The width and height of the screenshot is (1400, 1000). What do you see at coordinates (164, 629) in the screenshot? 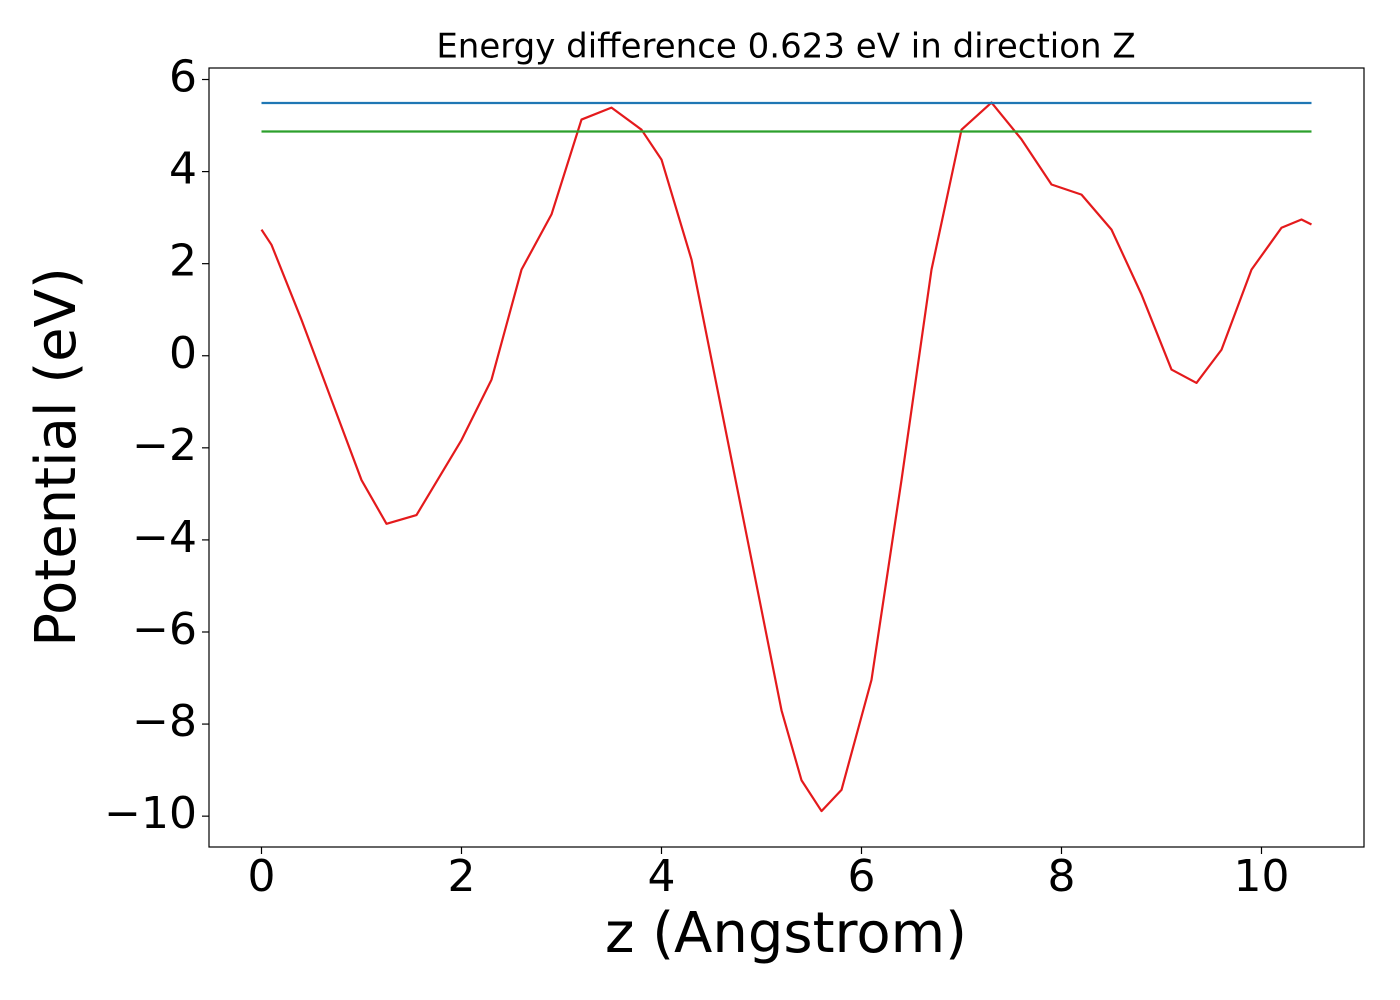
I see `y-tick-label: −6` at bounding box center [164, 629].